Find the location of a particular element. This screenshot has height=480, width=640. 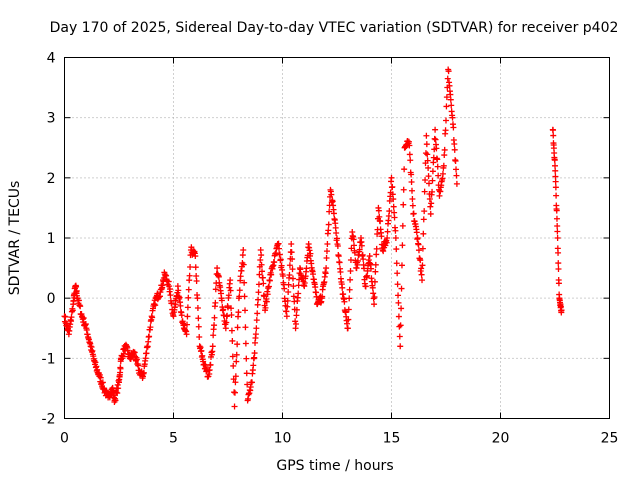

y-tick-label: 2 is located at coordinates (51, 179).